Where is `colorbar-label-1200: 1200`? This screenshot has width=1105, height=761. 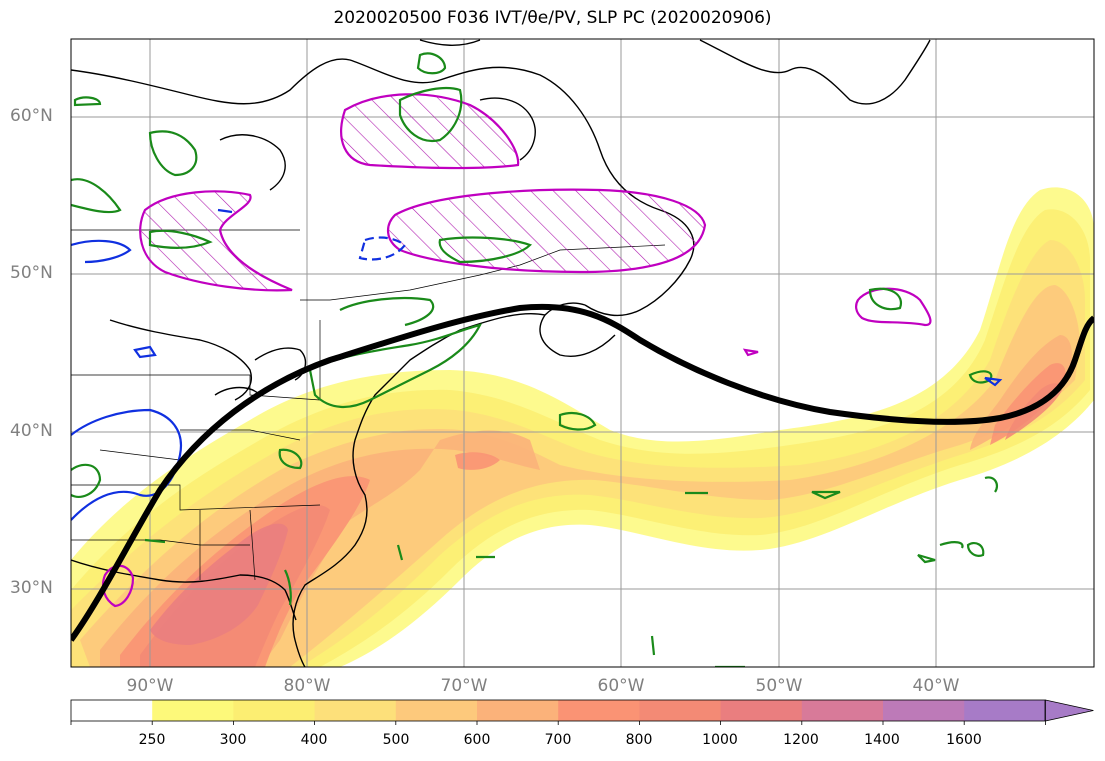
colorbar-label-1200: 1200 is located at coordinates (801, 740).